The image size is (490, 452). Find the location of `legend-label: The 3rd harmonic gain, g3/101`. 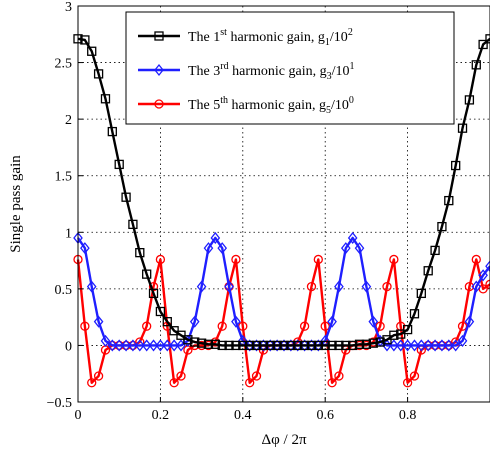

legend-label: The 3rd harmonic gain, g3/101 is located at coordinates (271, 71).